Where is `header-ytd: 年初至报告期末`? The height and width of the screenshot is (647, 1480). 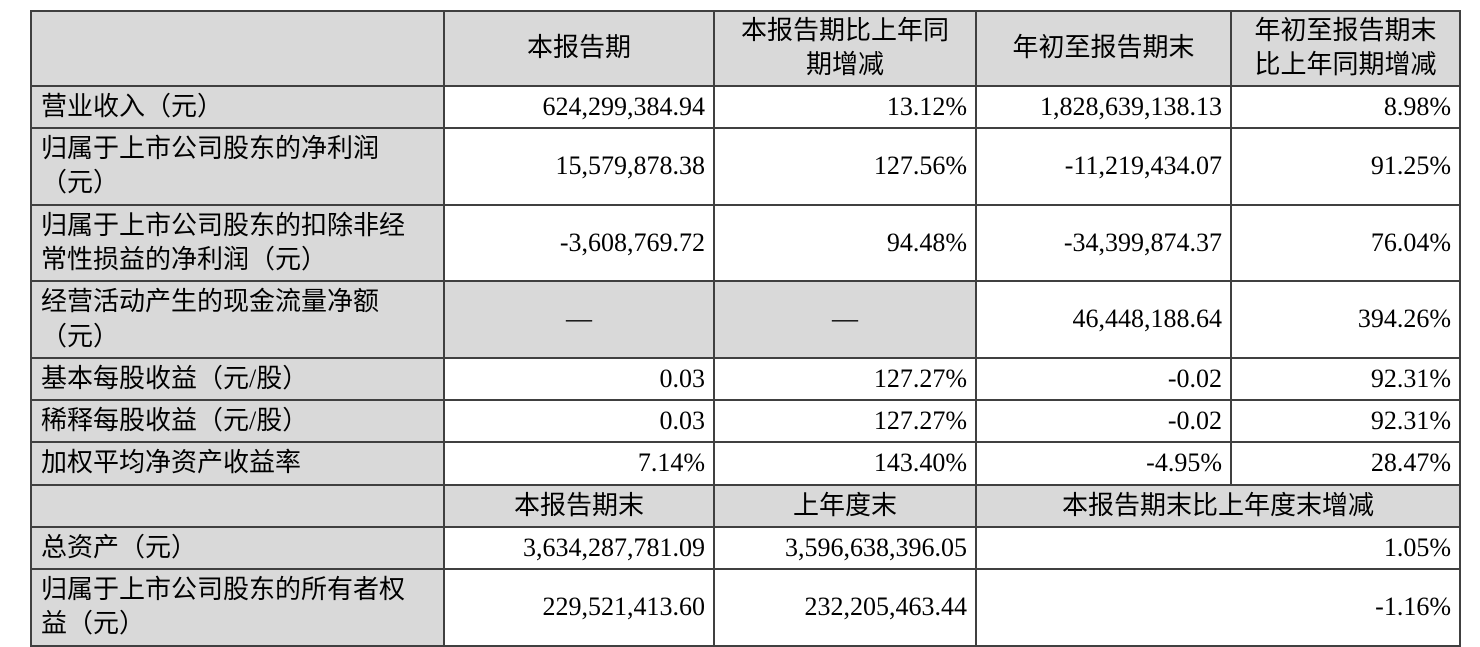
header-ytd: 年初至报告期末 is located at coordinates (1103, 48).